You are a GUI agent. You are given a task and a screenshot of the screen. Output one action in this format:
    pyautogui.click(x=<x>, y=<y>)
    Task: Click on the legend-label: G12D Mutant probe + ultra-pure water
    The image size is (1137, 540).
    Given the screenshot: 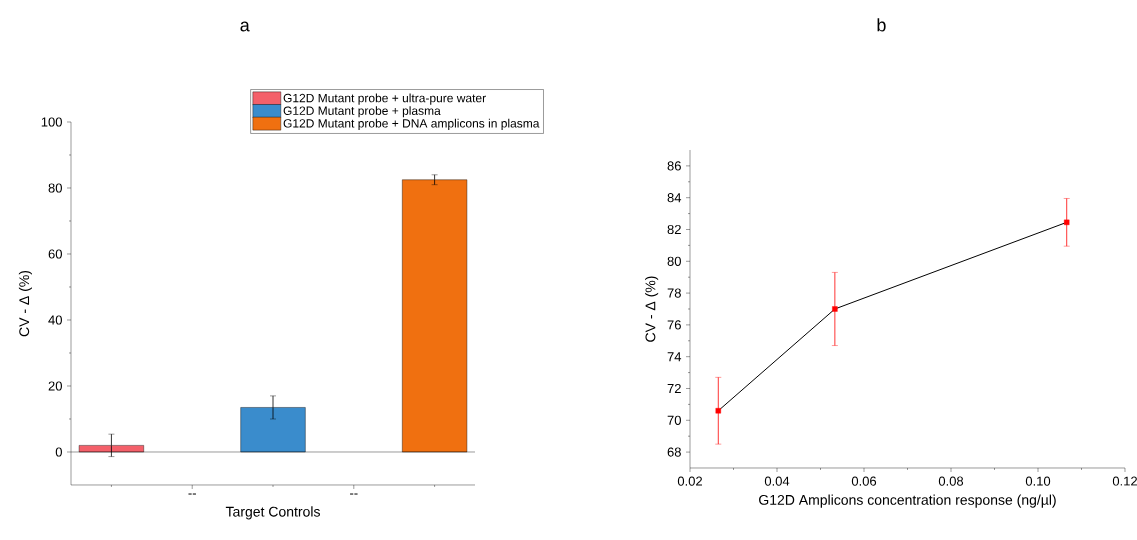 What is the action you would take?
    pyautogui.click(x=384, y=99)
    